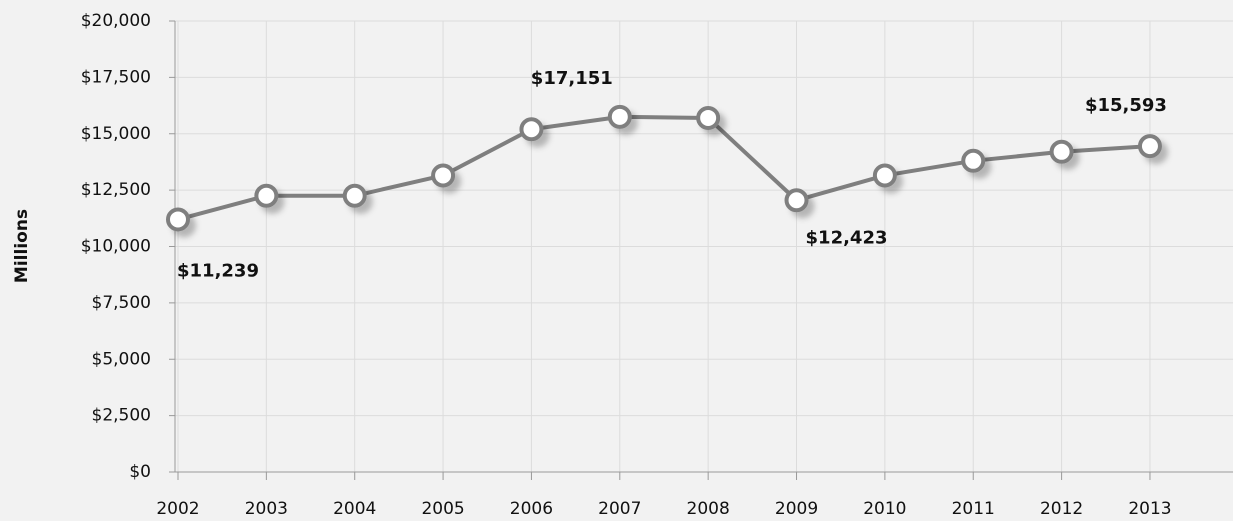 The width and height of the screenshot is (1233, 521). What do you see at coordinates (973, 509) in the screenshot?
I see `x-tick-label: 2011` at bounding box center [973, 509].